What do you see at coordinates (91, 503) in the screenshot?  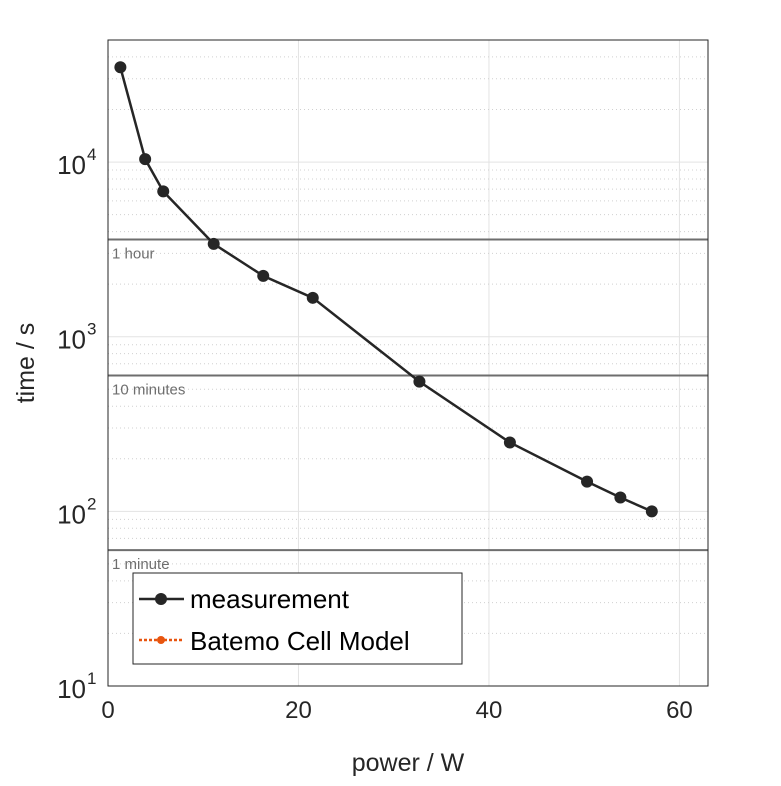 I see `y-tick-exponent: 2` at bounding box center [91, 503].